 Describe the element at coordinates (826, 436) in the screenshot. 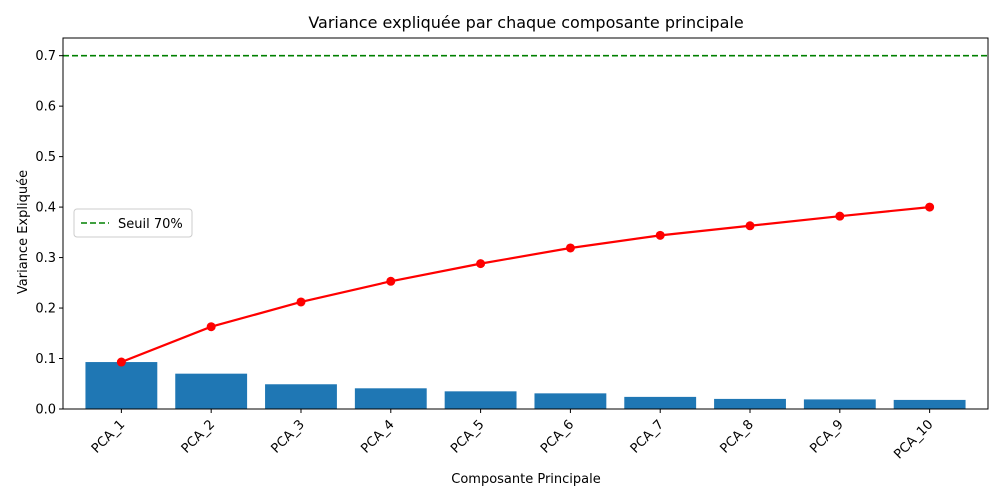

I see `x-tick-label: PCA_9` at that location.